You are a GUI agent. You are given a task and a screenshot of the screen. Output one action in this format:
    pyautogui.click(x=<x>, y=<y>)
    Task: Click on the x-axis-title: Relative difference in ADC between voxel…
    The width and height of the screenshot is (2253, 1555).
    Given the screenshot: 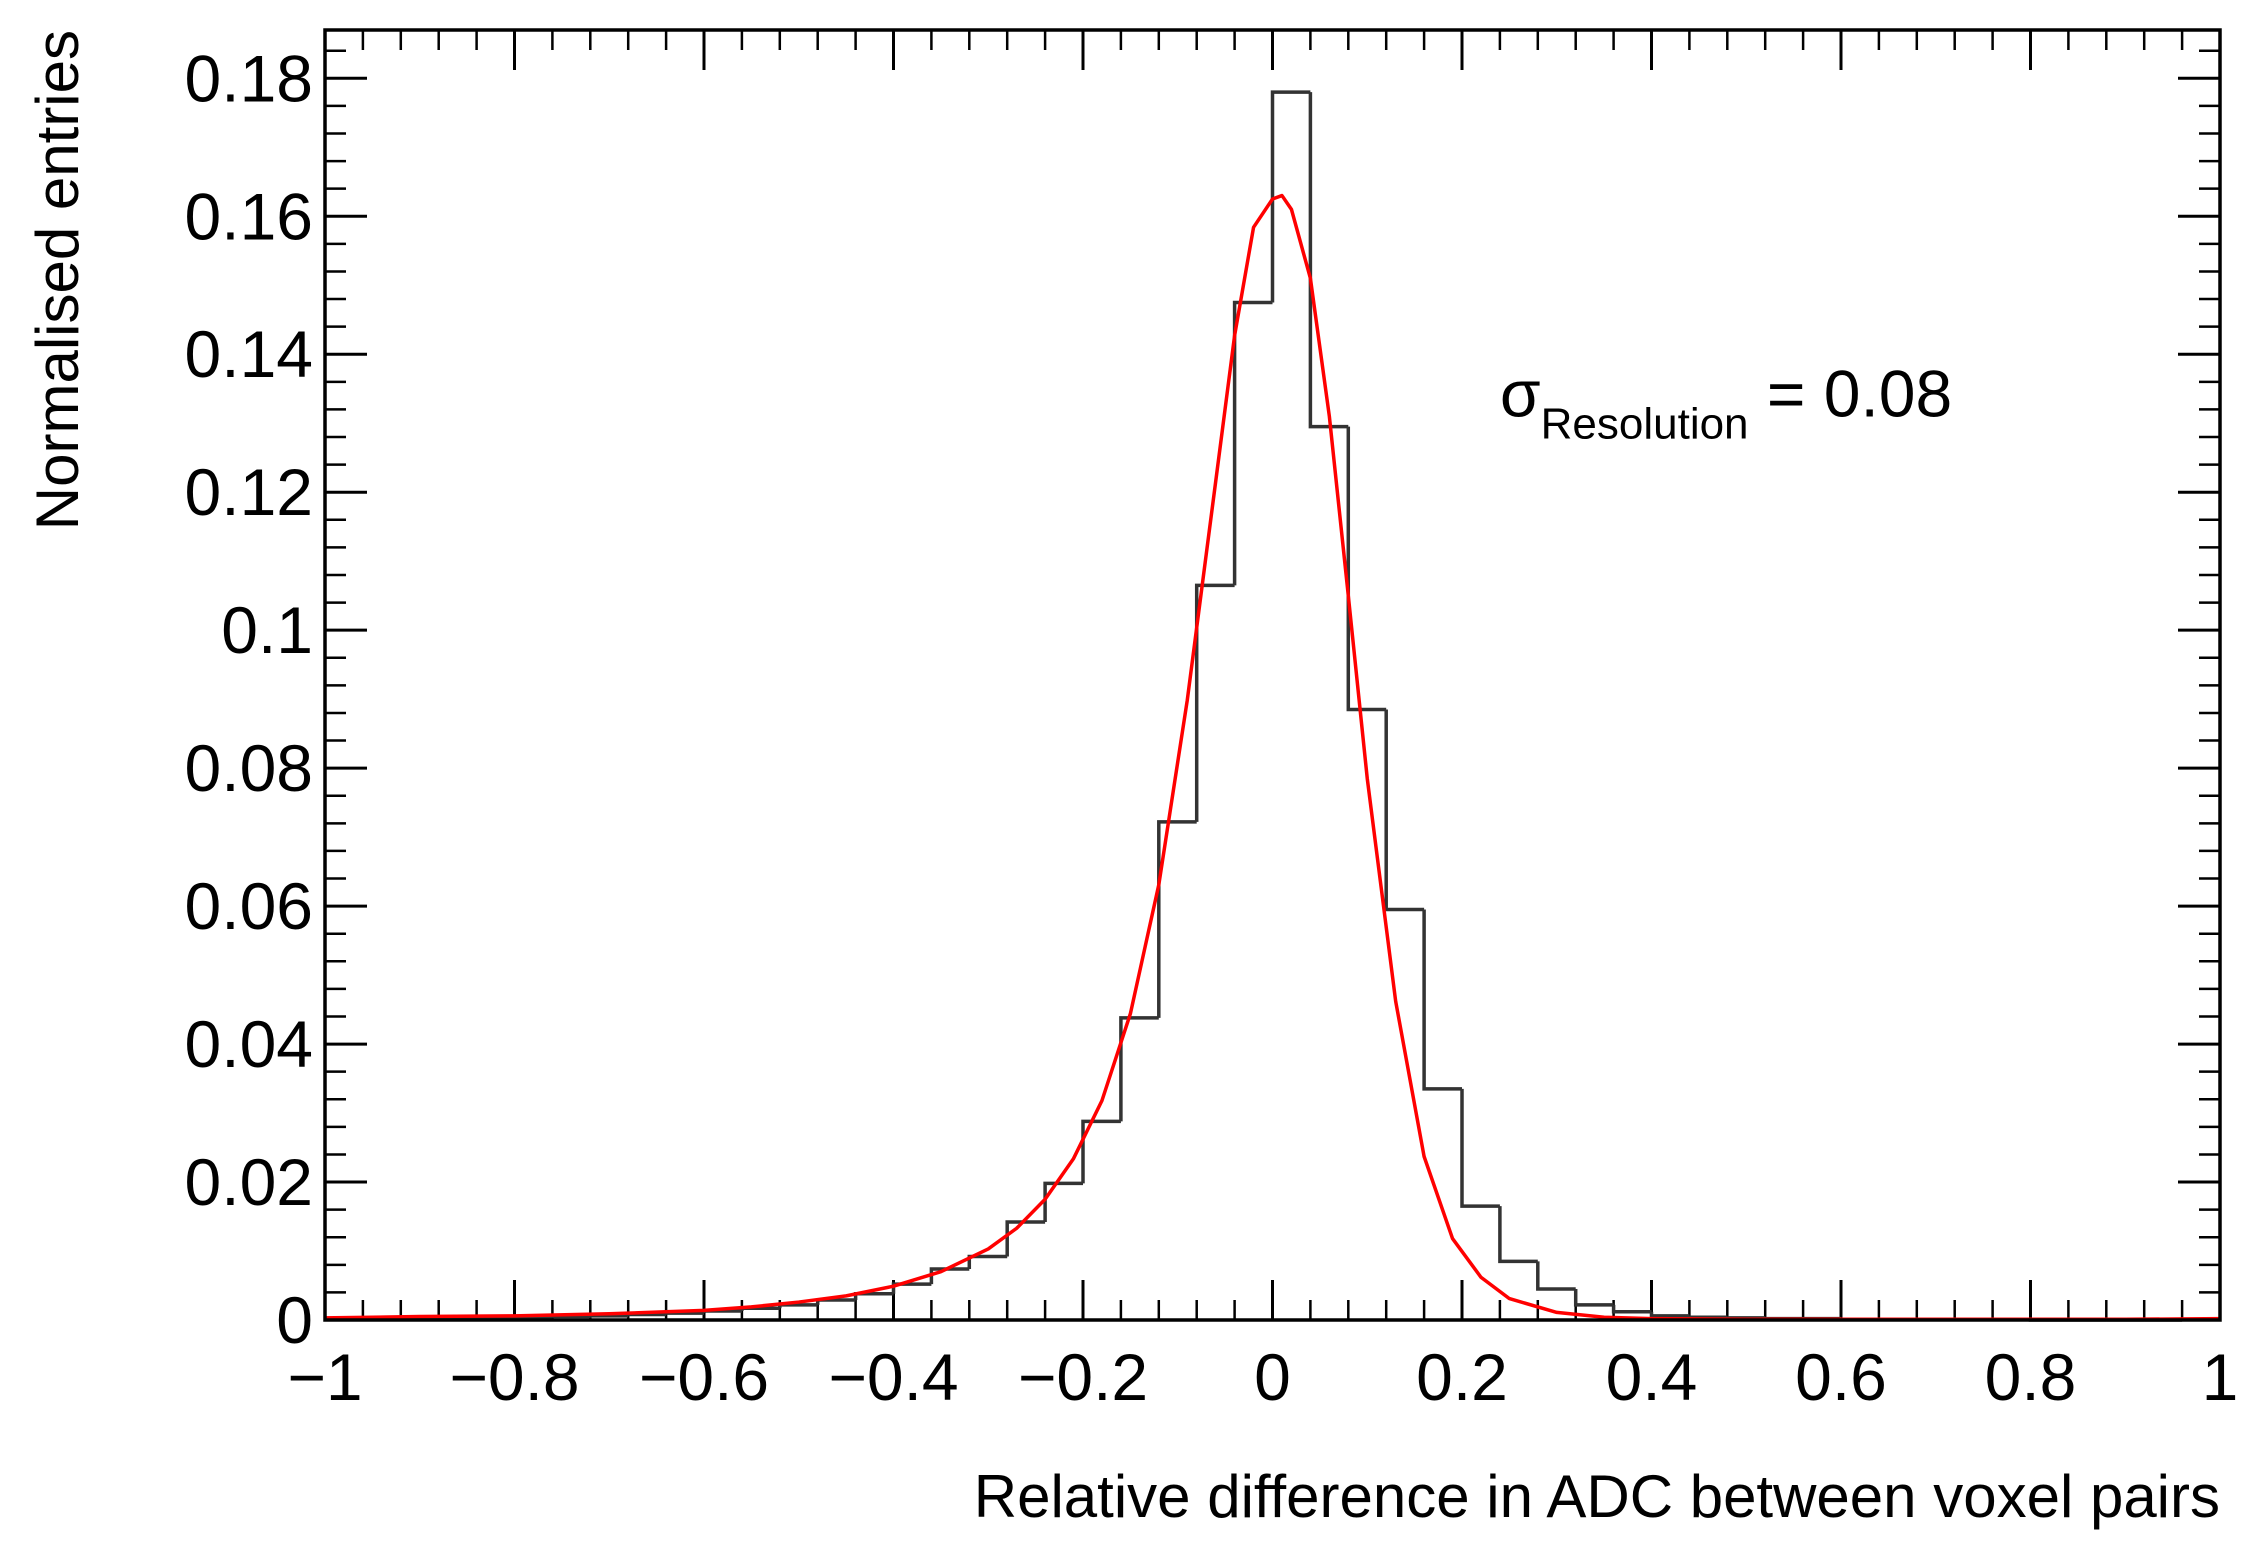 What is the action you would take?
    pyautogui.click(x=1597, y=1496)
    